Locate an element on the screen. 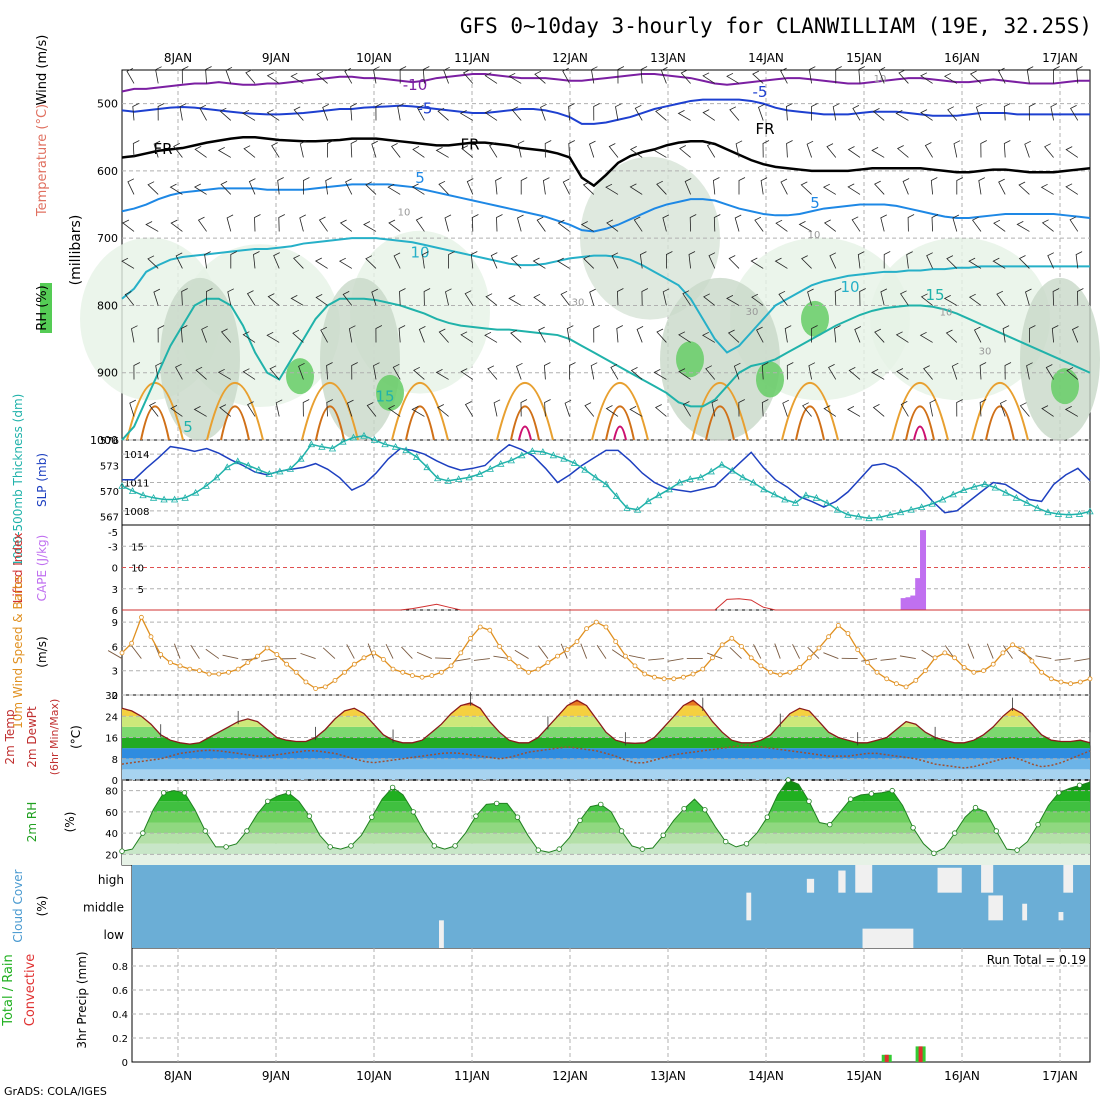  rh-base is located at coordinates (606, 859).